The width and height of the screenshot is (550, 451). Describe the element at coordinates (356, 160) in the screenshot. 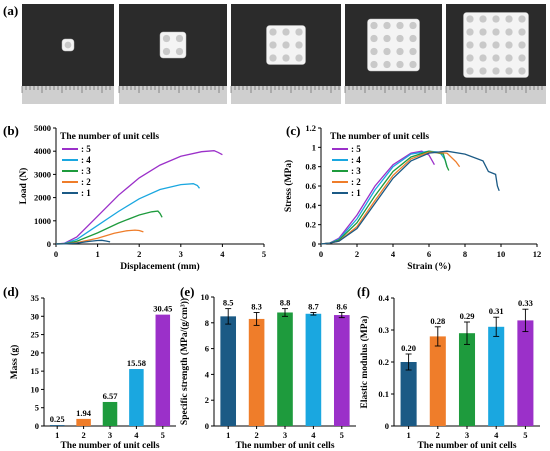

I see `legend-entry: : 4` at that location.